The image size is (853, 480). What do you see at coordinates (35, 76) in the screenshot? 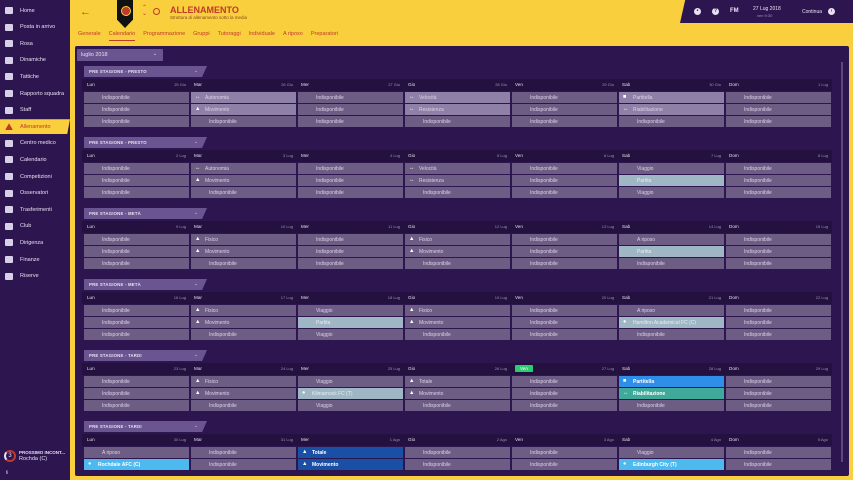
I see `sidebar-item-tattiche: Tattiche` at bounding box center [35, 76].